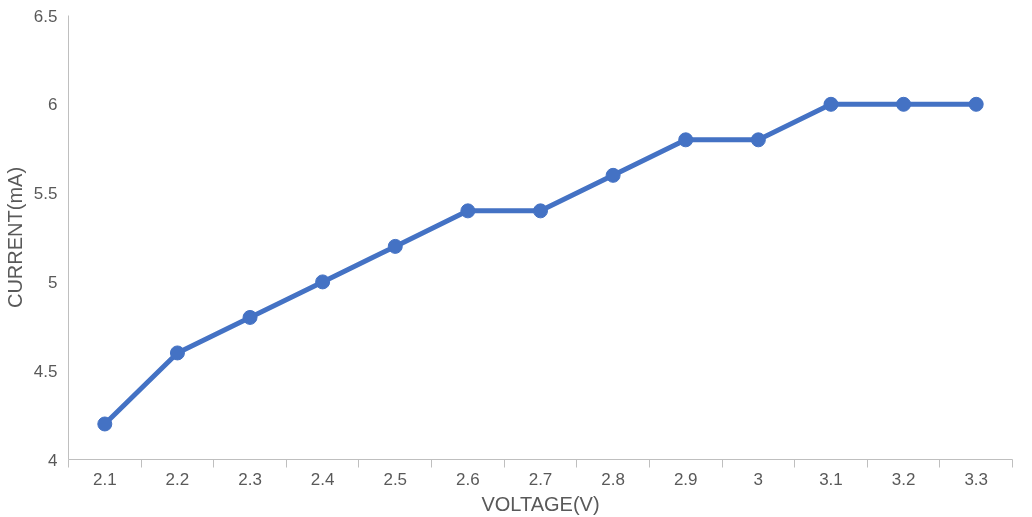 Image resolution: width=1032 pixels, height=517 pixels. I want to click on x-tick-label: 2.9, so click(685, 479).